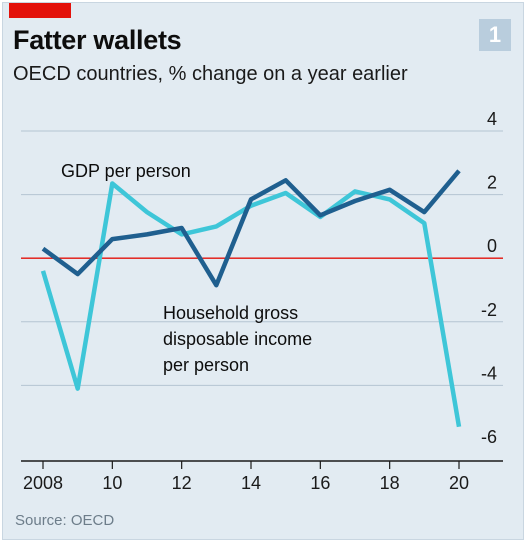 Image resolution: width=526 pixels, height=542 pixels. What do you see at coordinates (251, 483) in the screenshot?
I see `x-tick-label: 14` at bounding box center [251, 483].